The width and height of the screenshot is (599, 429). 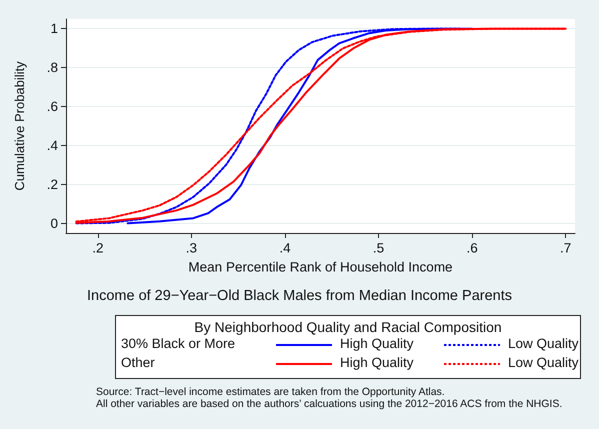 What do you see at coordinates (54, 28) in the screenshot?
I see `y-tick-label: 1` at bounding box center [54, 28].